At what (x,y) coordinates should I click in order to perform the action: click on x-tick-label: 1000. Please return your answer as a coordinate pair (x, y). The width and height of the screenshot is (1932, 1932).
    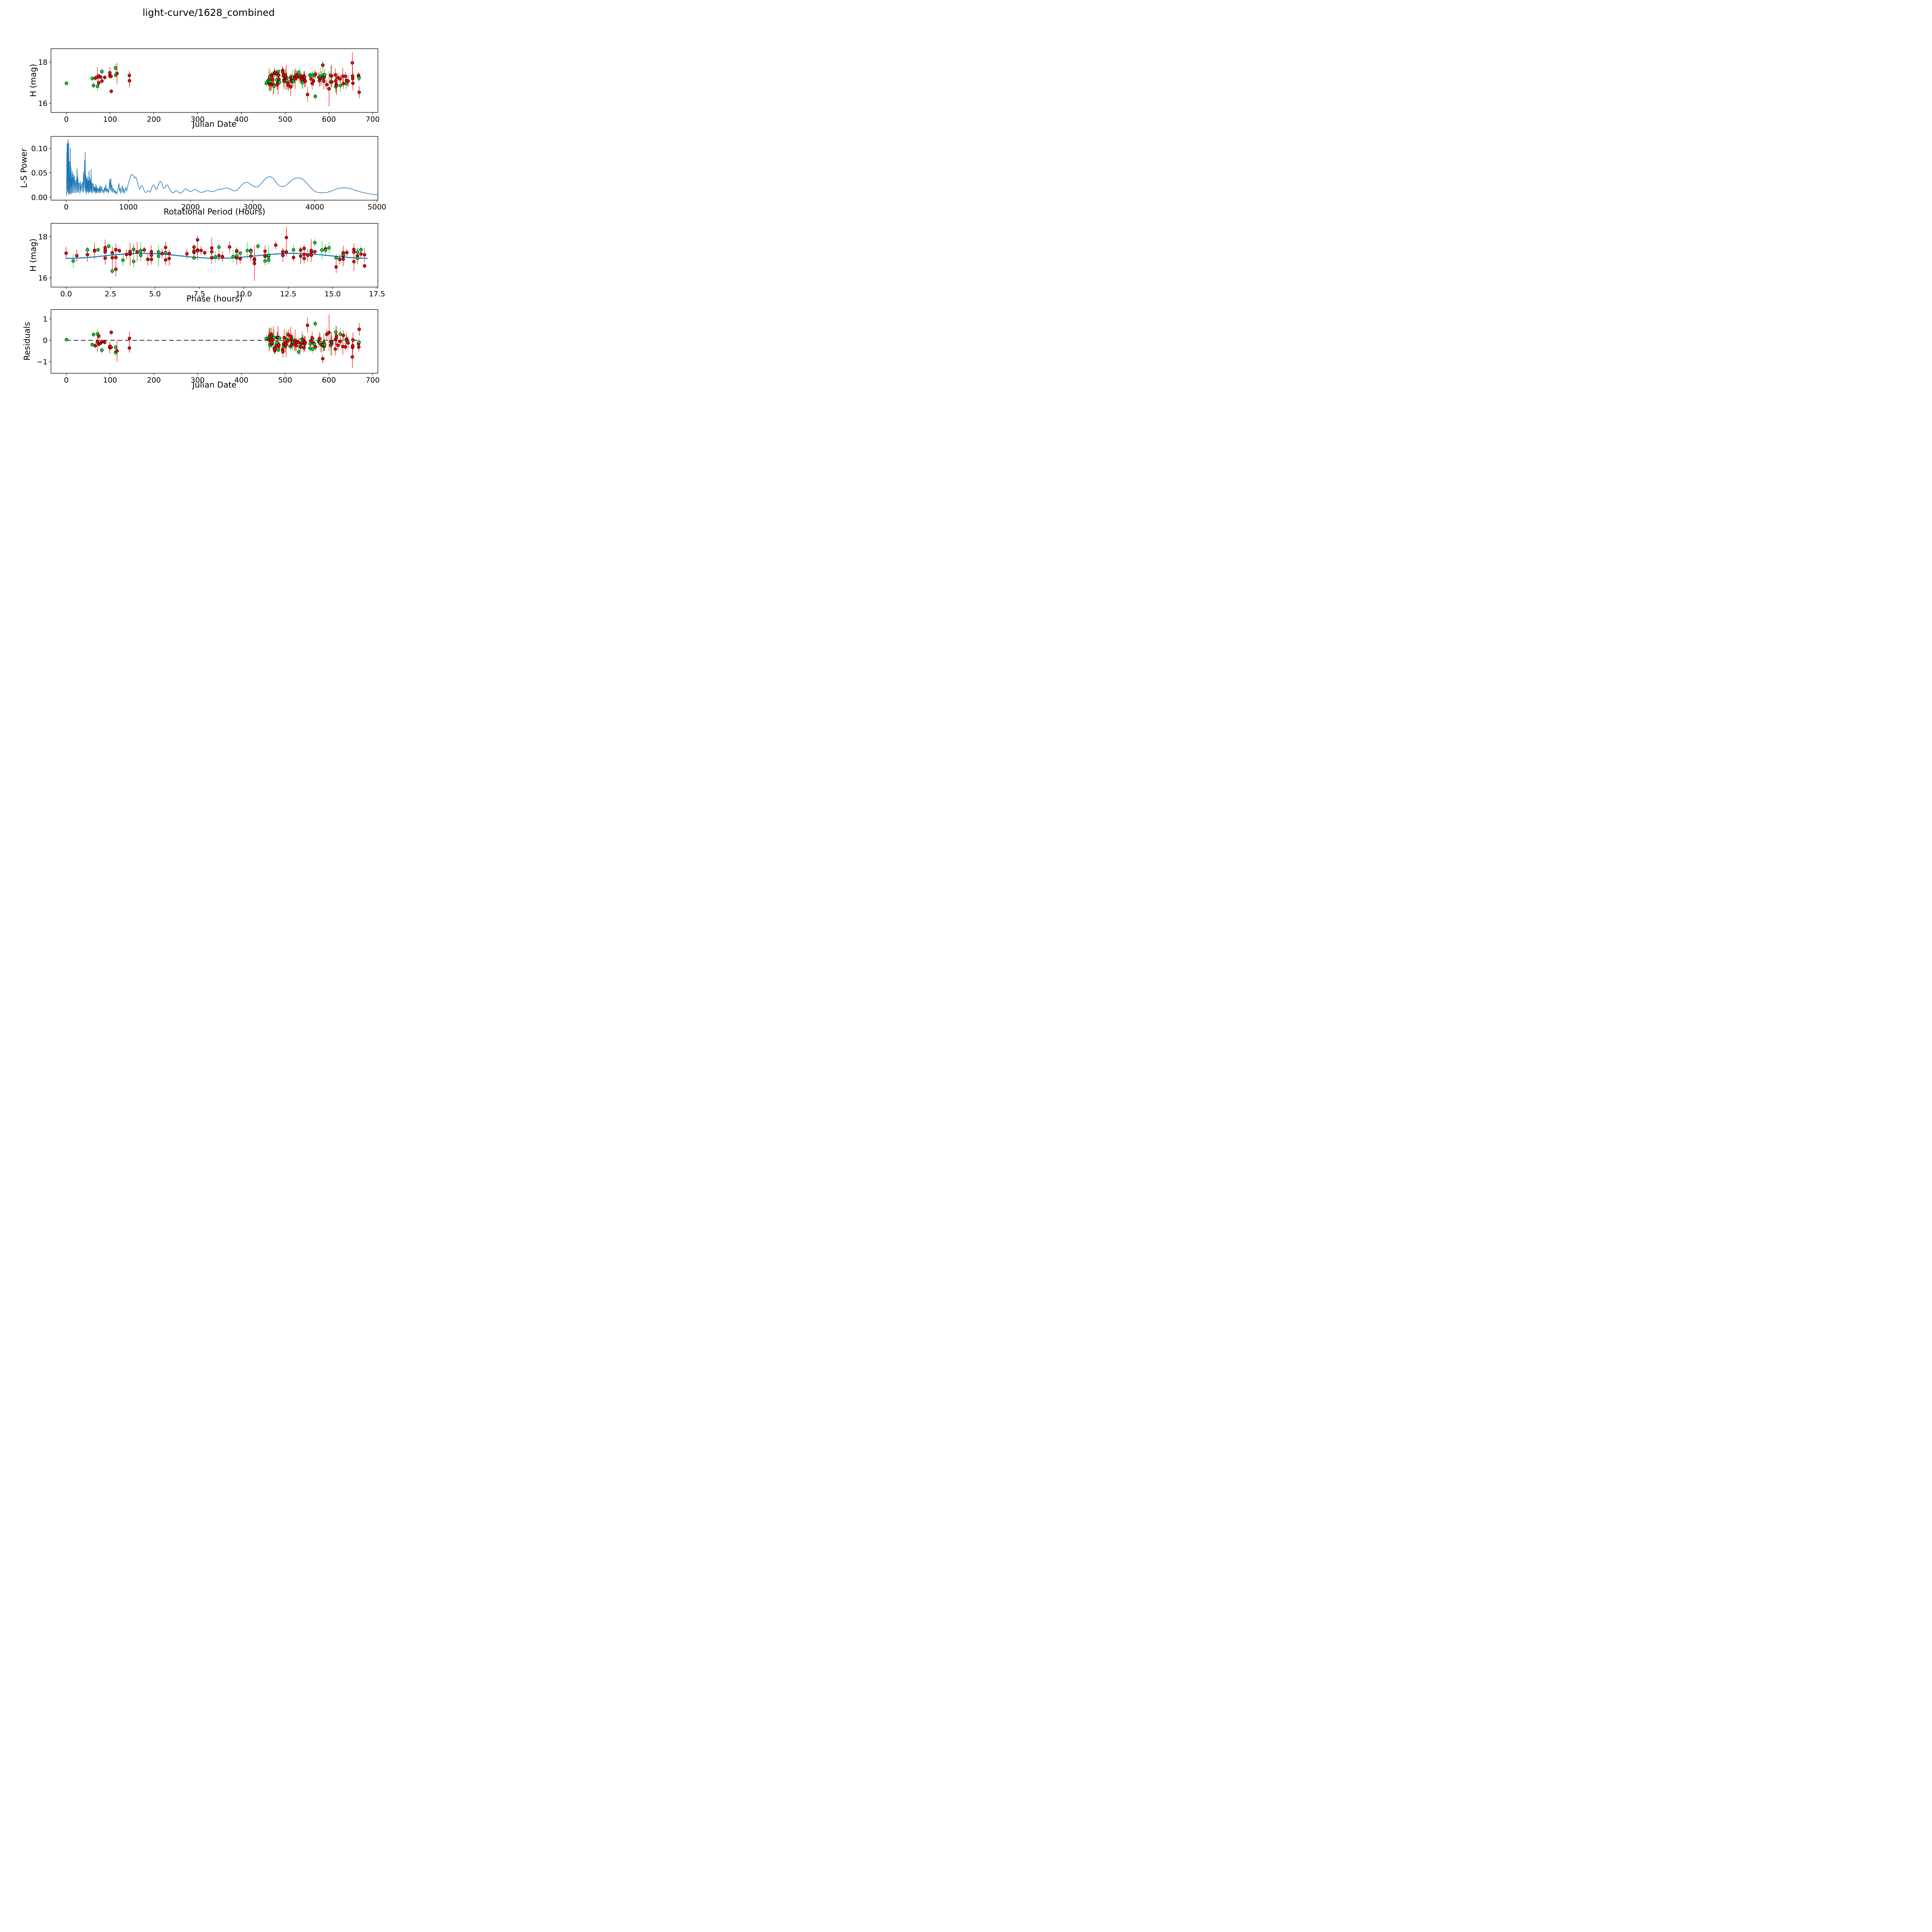
    Looking at the image, I should click on (128, 207).